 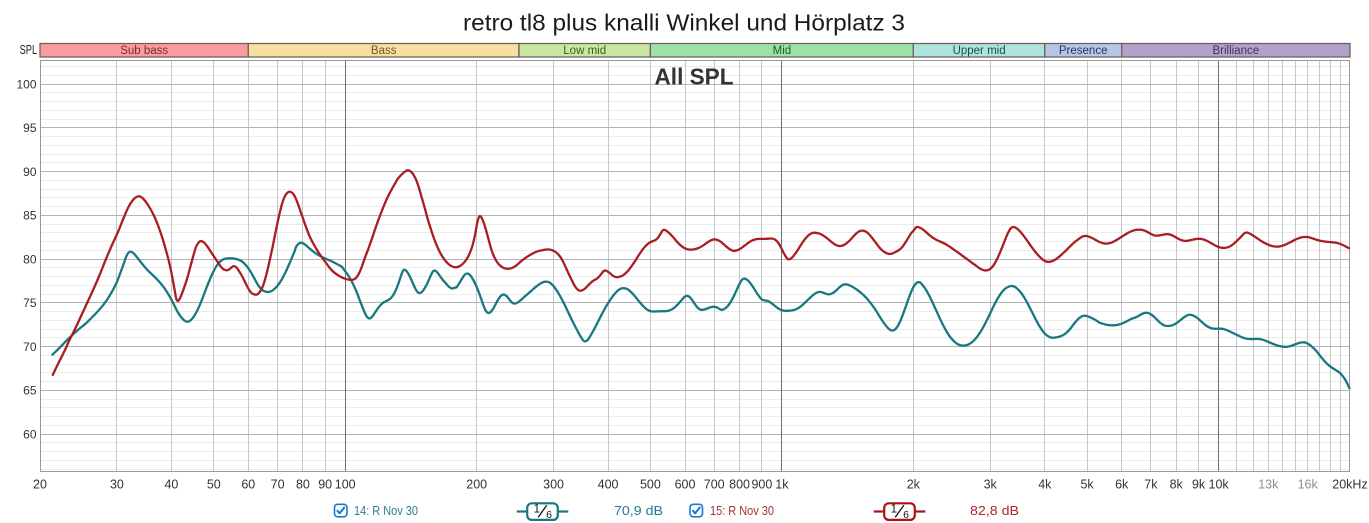 I want to click on svg-text: Mid, so click(x=782, y=51).